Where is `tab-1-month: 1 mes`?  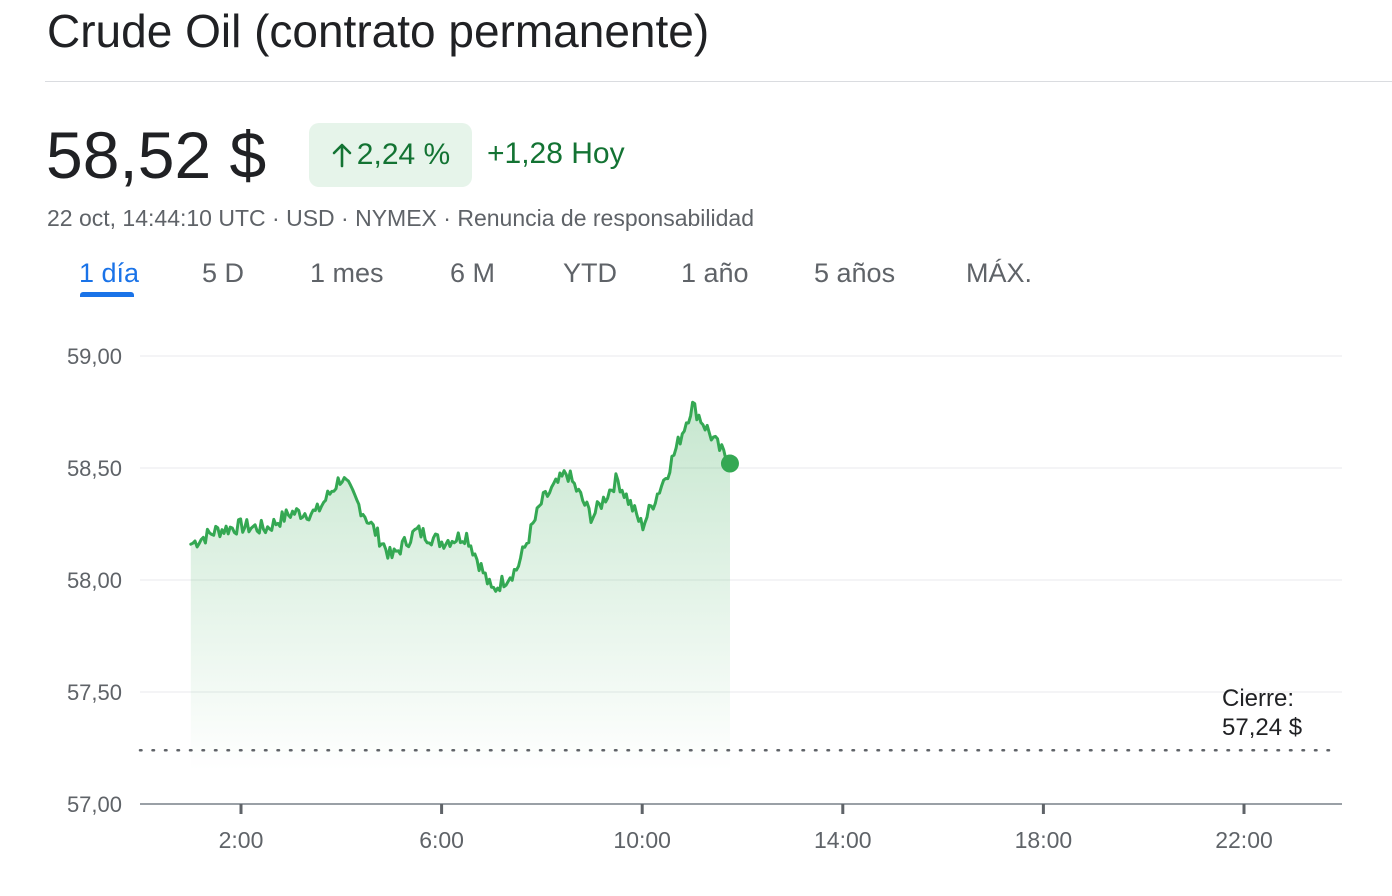 tab-1-month: 1 mes is located at coordinates (347, 273).